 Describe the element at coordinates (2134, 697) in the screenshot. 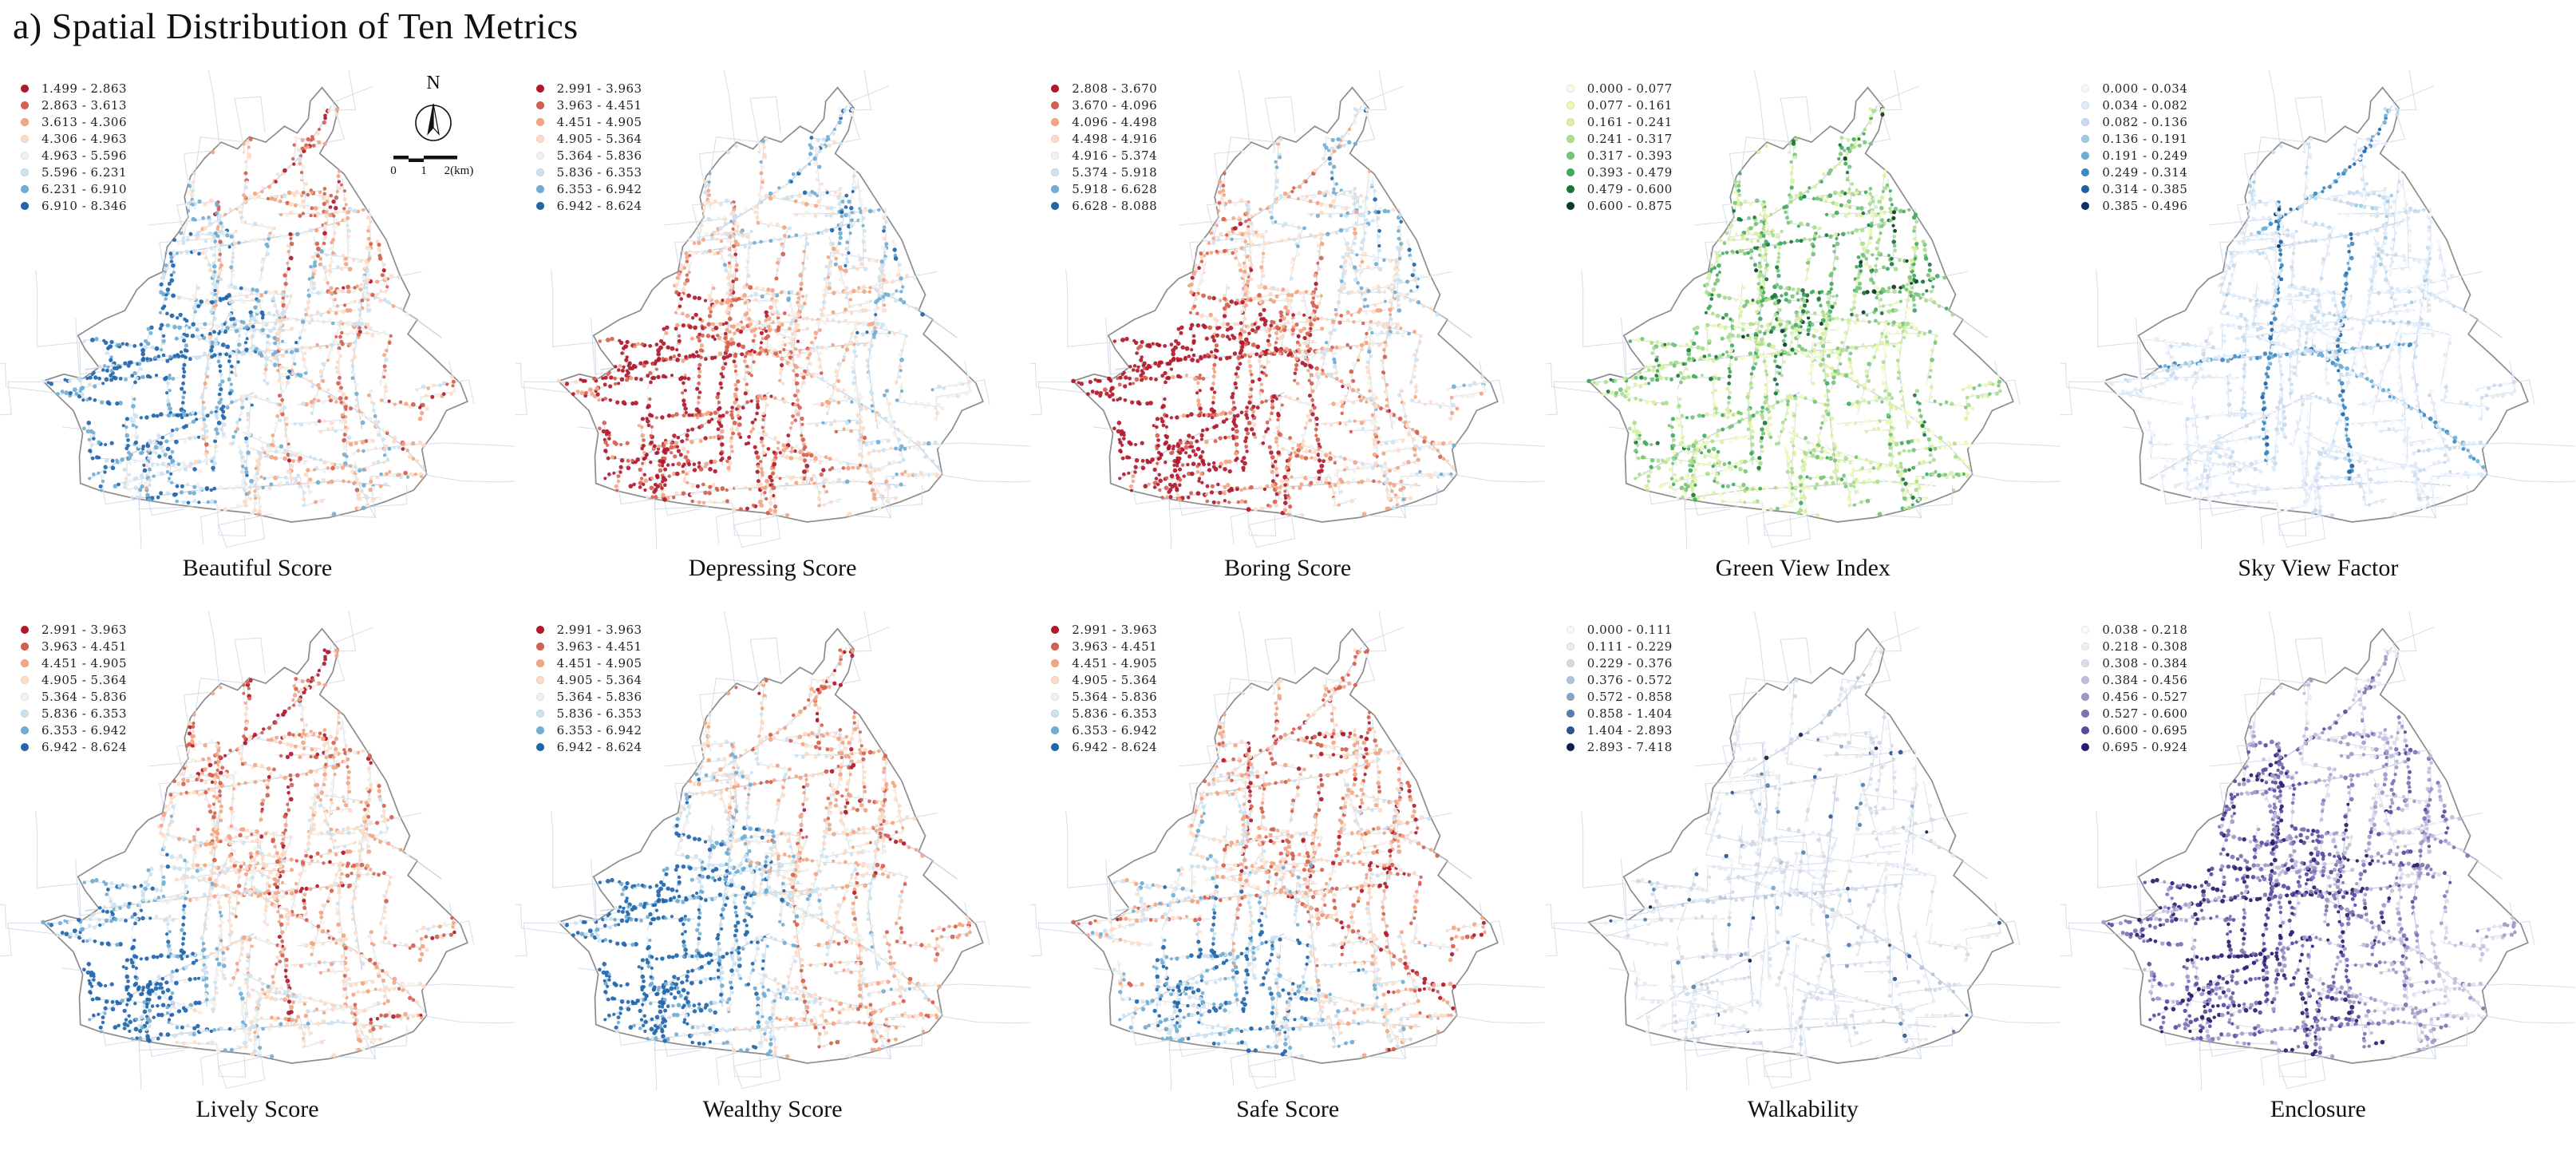

I see `legend-item: 0.456 - 0.527` at that location.